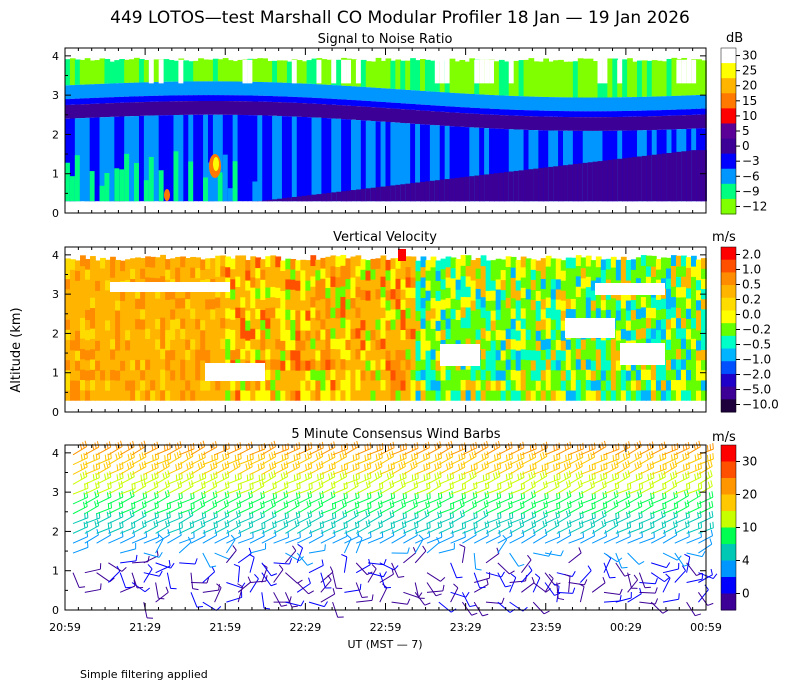  I want to click on colorbar-label: −2.0, so click(756, 375).